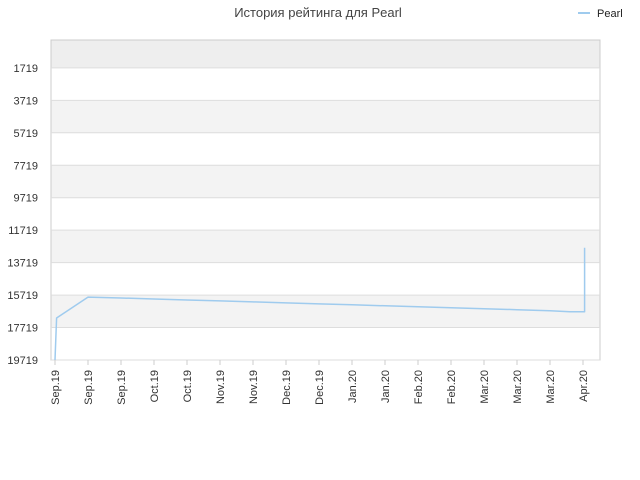  What do you see at coordinates (26, 166) in the screenshot?
I see `y-tick-label: 7719` at bounding box center [26, 166].